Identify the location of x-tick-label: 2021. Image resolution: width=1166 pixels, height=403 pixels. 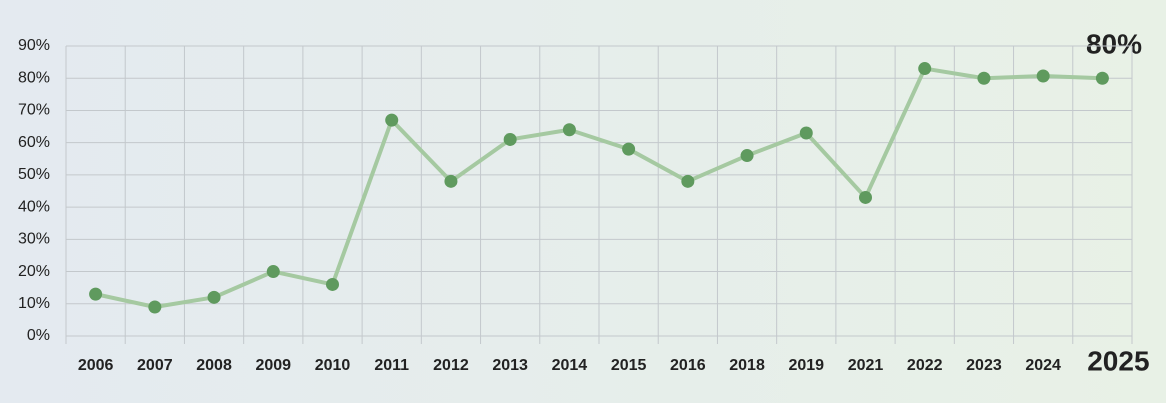
(866, 365).